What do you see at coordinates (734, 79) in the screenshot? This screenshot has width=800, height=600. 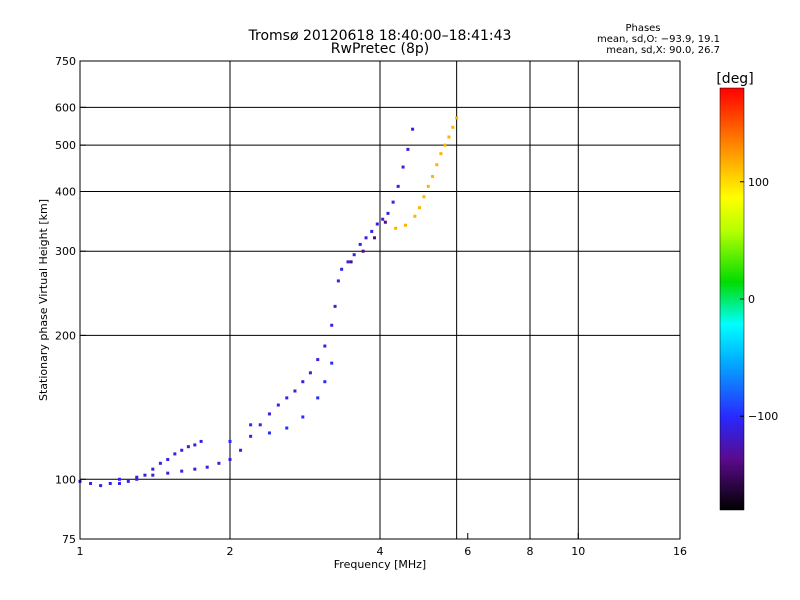 I see `colorbar-label: [deg]` at bounding box center [734, 79].